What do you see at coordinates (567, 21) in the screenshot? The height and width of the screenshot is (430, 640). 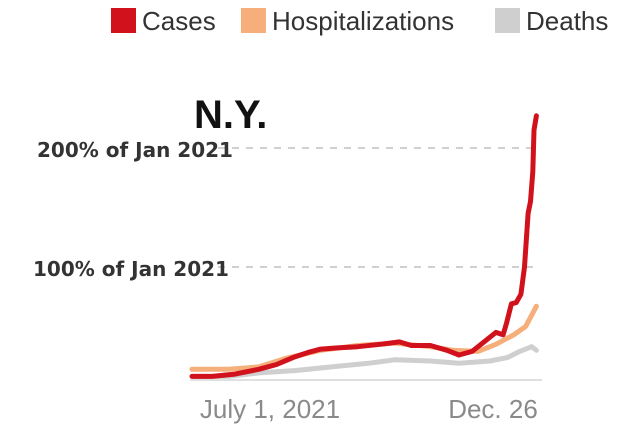 I see `legend-label-deaths: Deaths` at bounding box center [567, 21].